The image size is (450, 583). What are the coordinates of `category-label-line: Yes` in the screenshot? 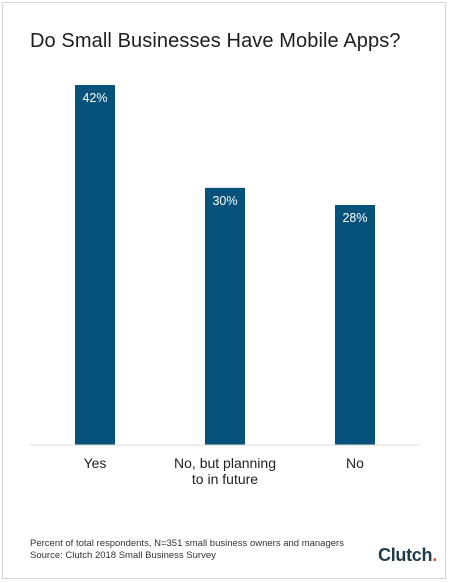 It's located at (95, 463).